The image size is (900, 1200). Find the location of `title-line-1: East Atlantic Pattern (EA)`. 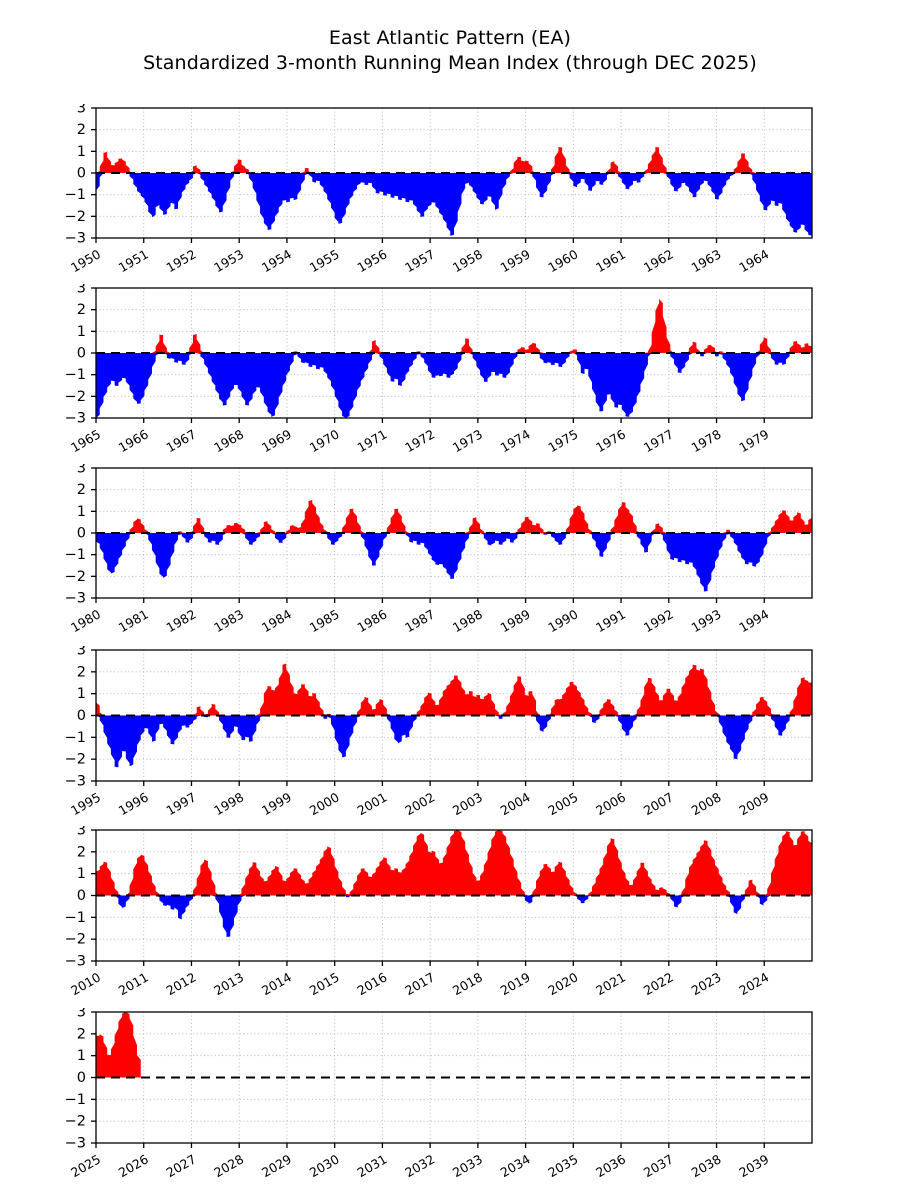

title-line-1: East Atlantic Pattern (EA) is located at coordinates (450, 38).